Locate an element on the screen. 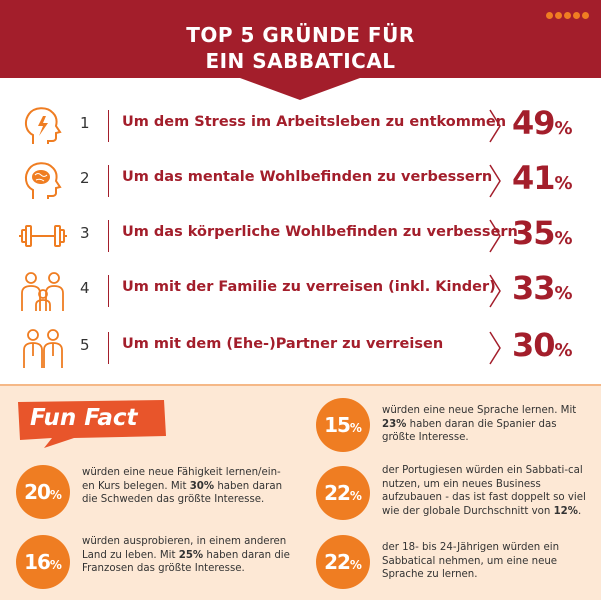 Image resolution: width=601 pixels, height=600 pixels. couple-icon is located at coordinates (43, 348).